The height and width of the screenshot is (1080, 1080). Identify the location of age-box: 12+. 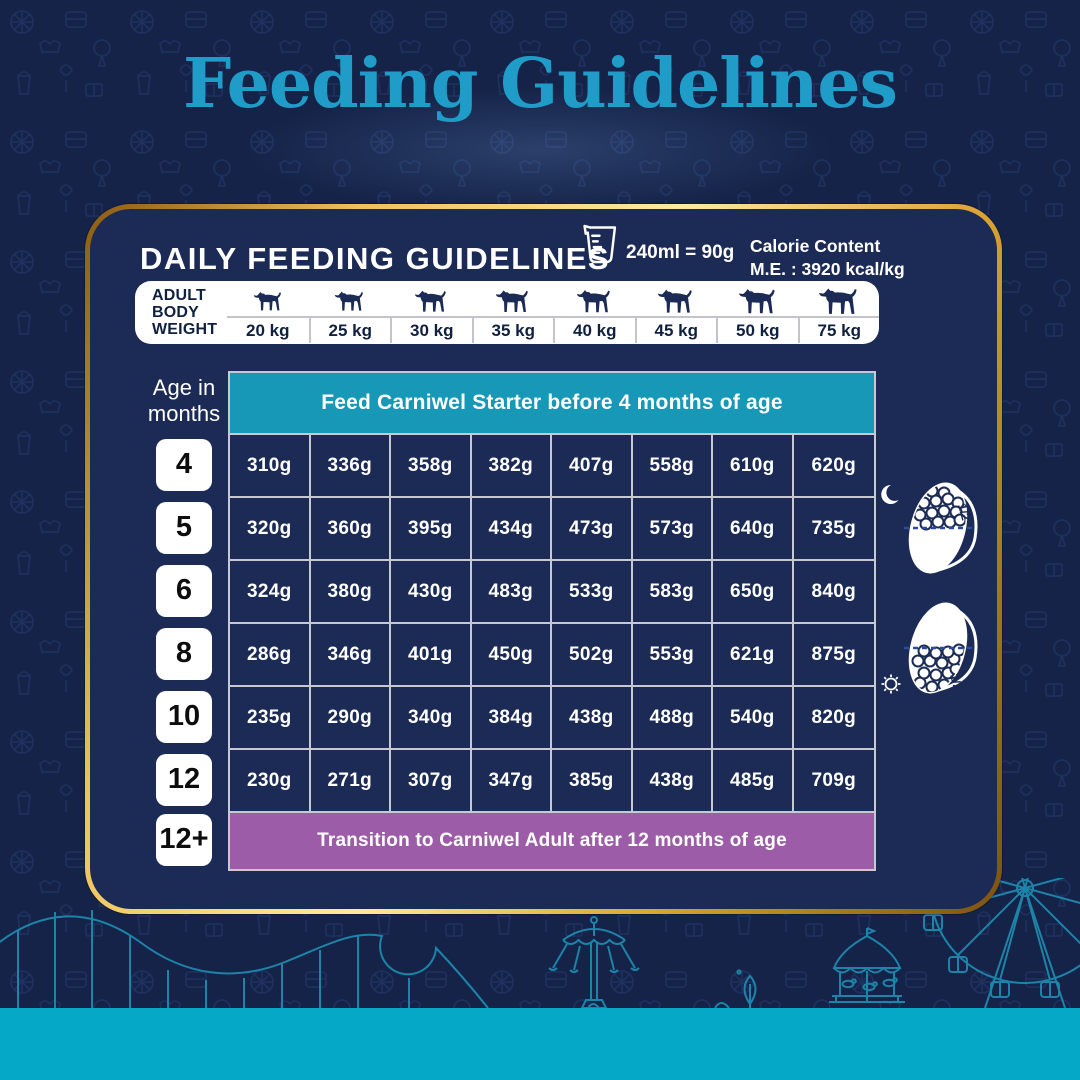
(184, 839).